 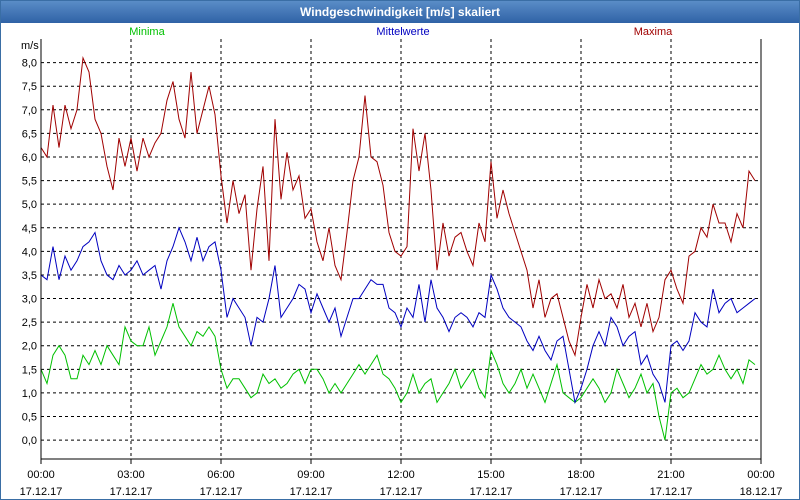 What do you see at coordinates (653, 32) in the screenshot?
I see `legend-max-label: Maxima` at bounding box center [653, 32].